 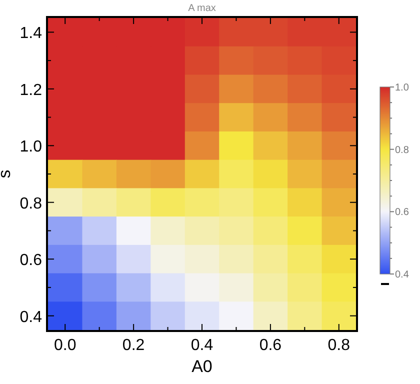 What do you see at coordinates (202, 366) in the screenshot?
I see `x-axis-title: A0` at bounding box center [202, 366].